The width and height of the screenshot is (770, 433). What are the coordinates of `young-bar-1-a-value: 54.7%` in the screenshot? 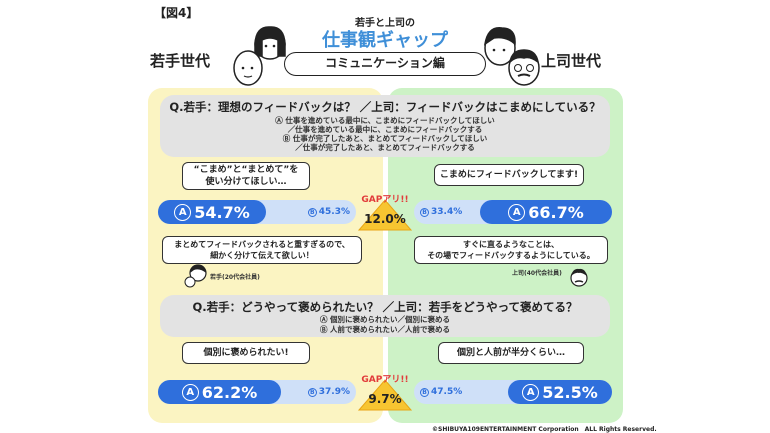 It's located at (222, 212).